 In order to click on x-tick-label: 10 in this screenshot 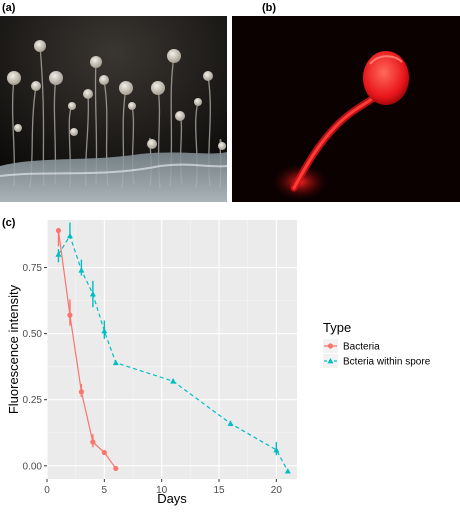, I will do `click(162, 490)`.